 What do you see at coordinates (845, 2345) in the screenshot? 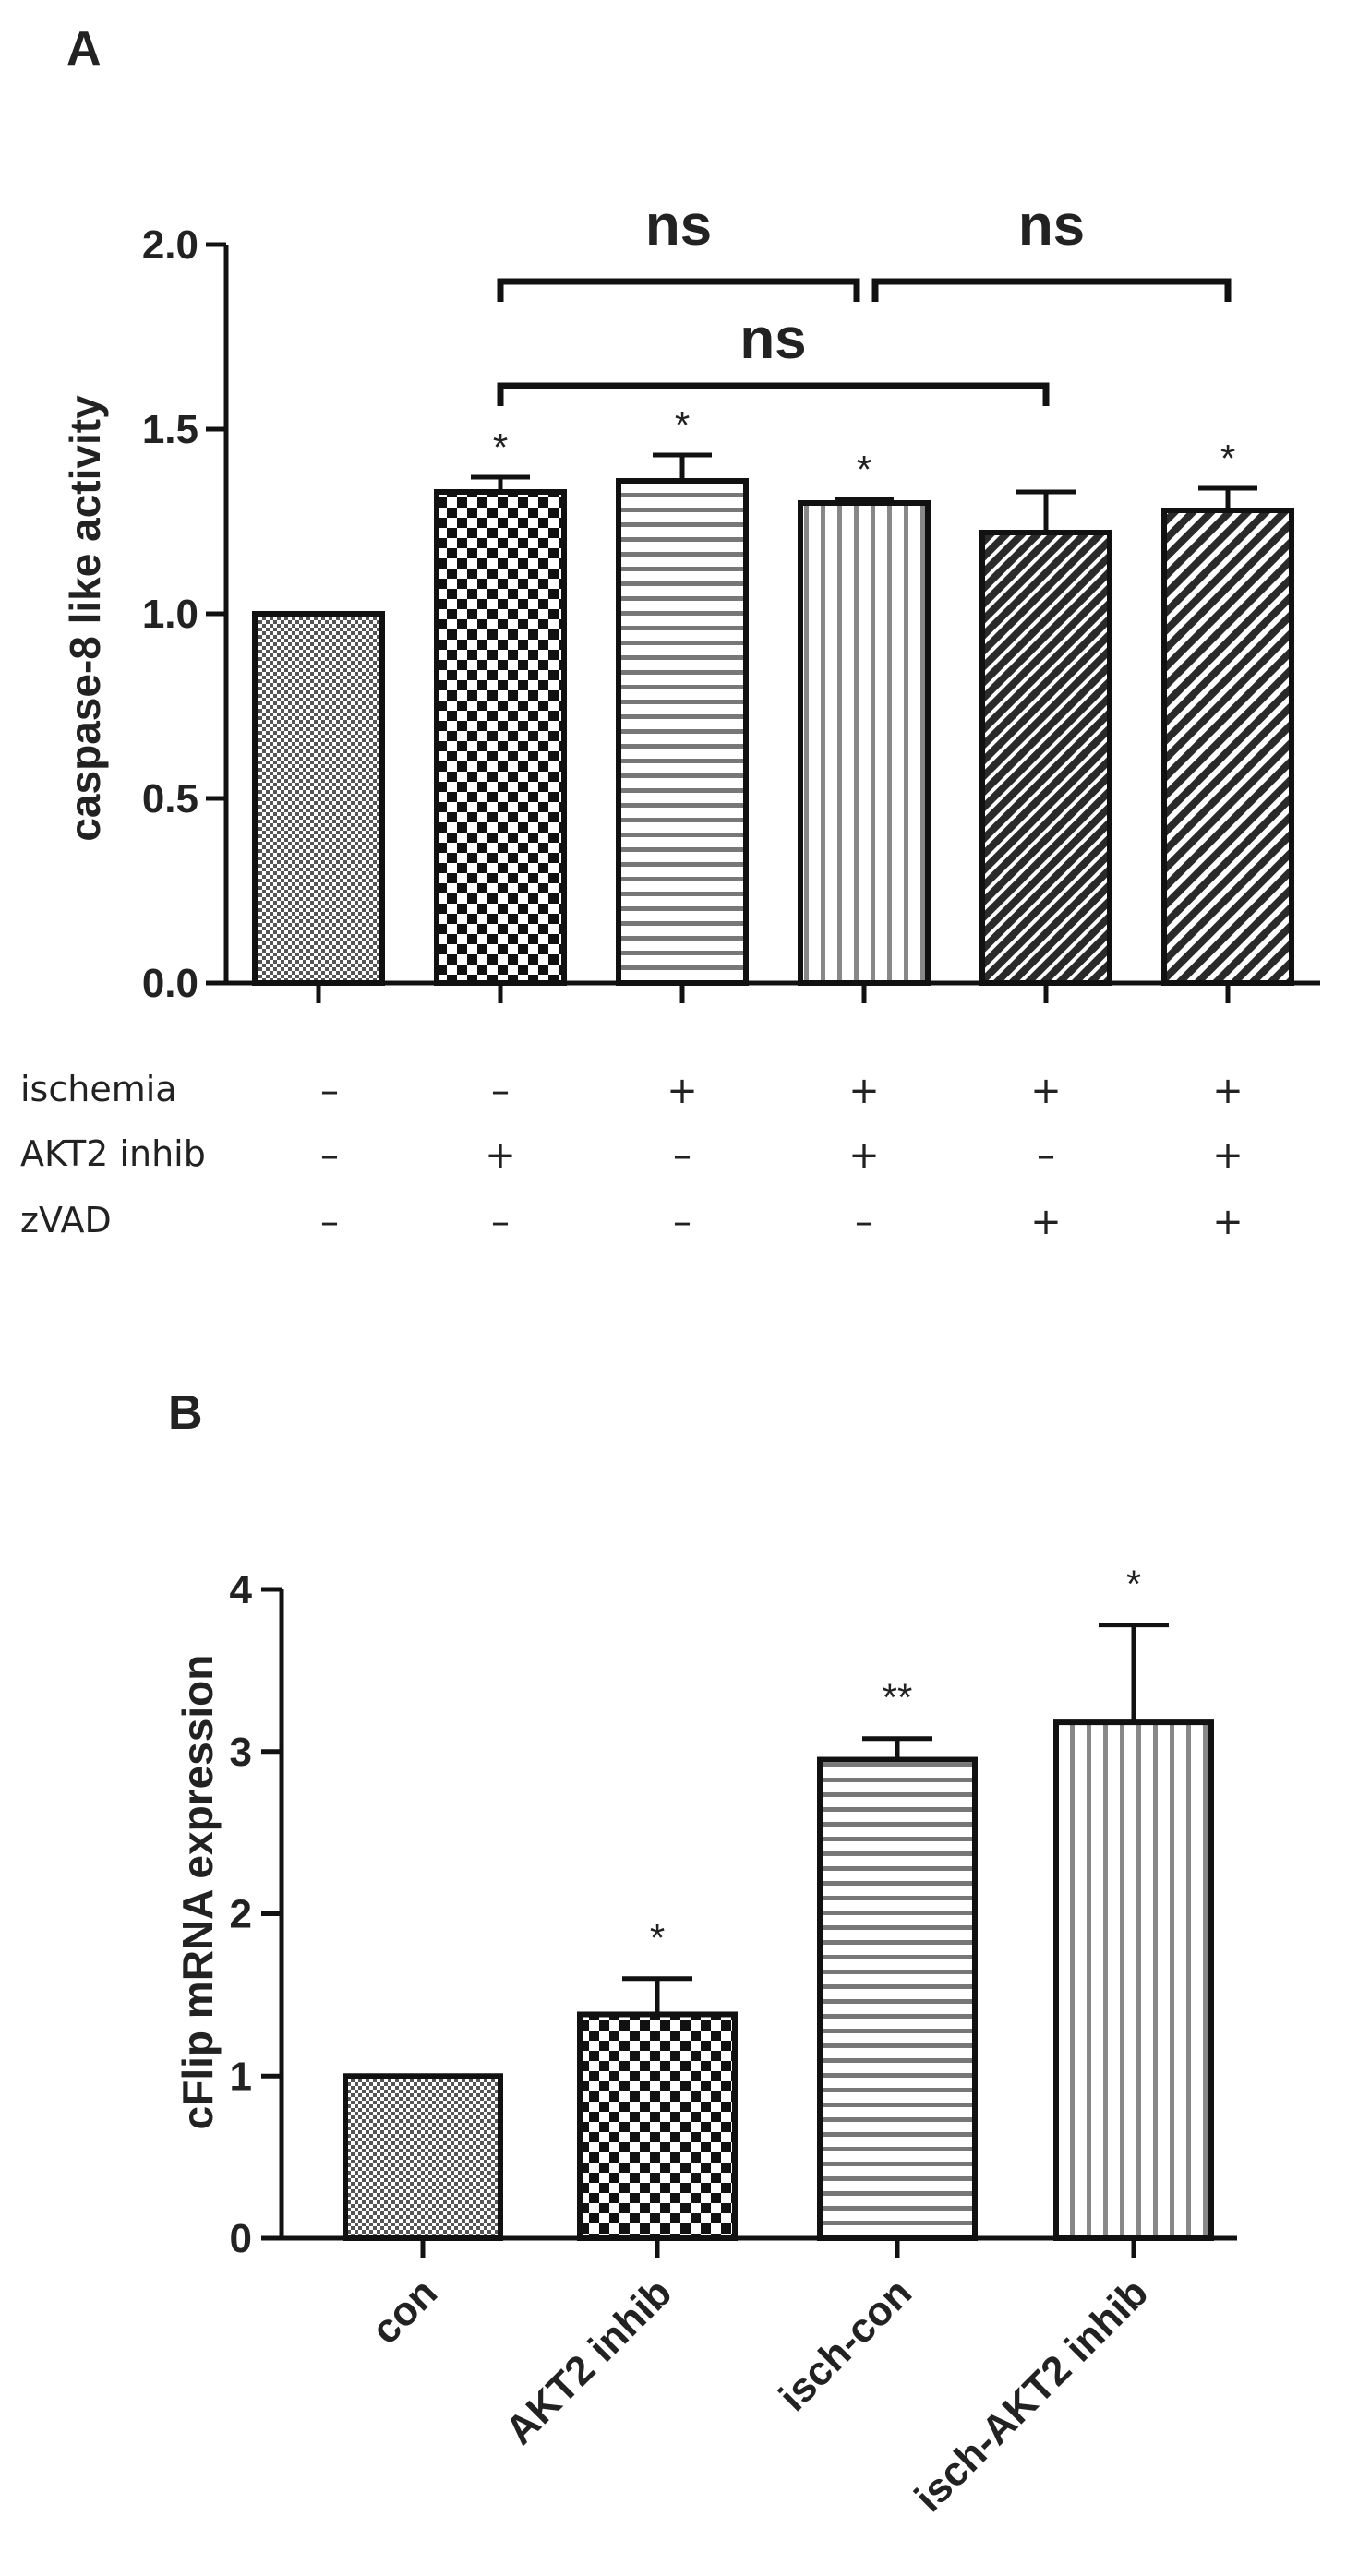
I see `panel-b-category-label: isch-con` at bounding box center [845, 2345].